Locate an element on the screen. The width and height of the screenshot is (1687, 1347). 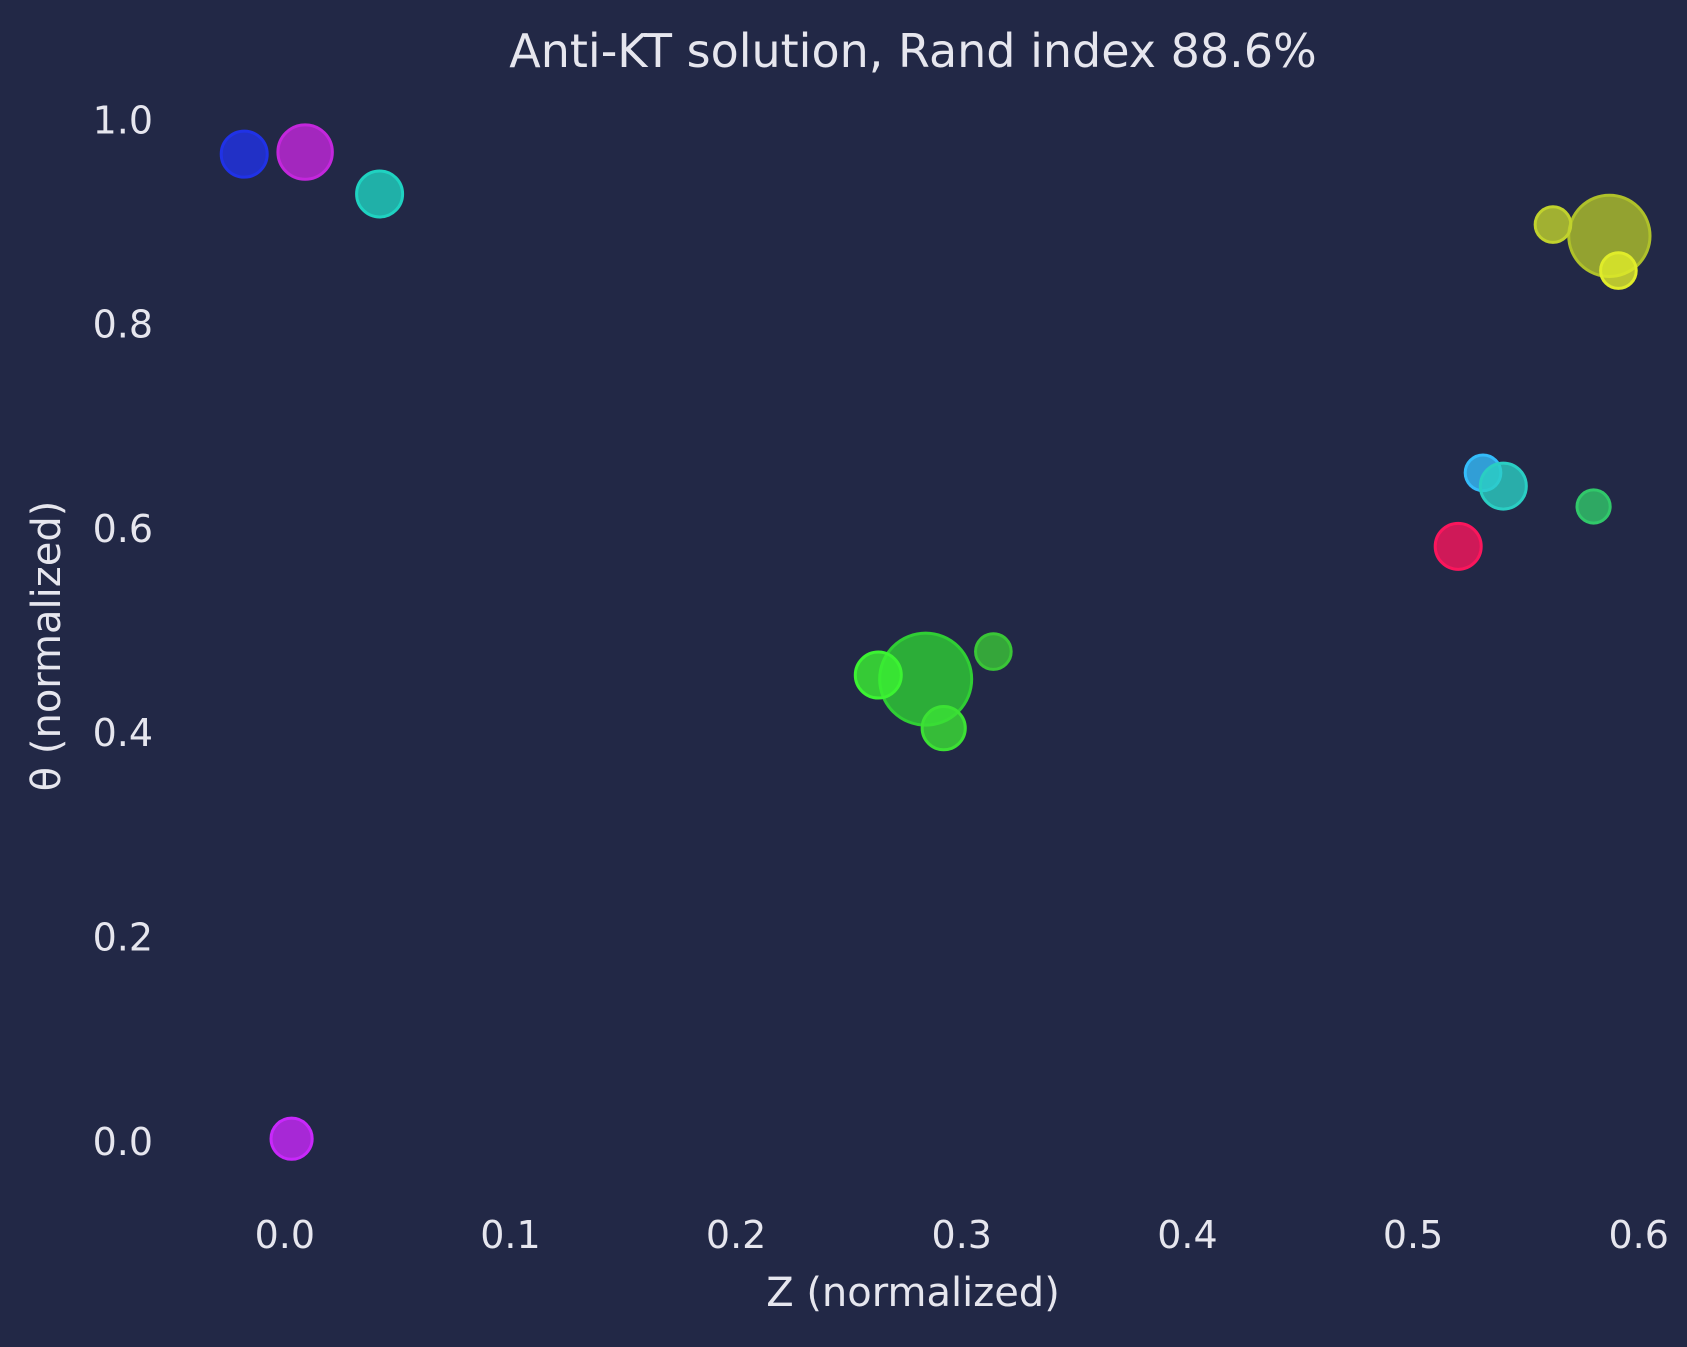
y-axis-label: θ (normalized) is located at coordinates (47, 646).